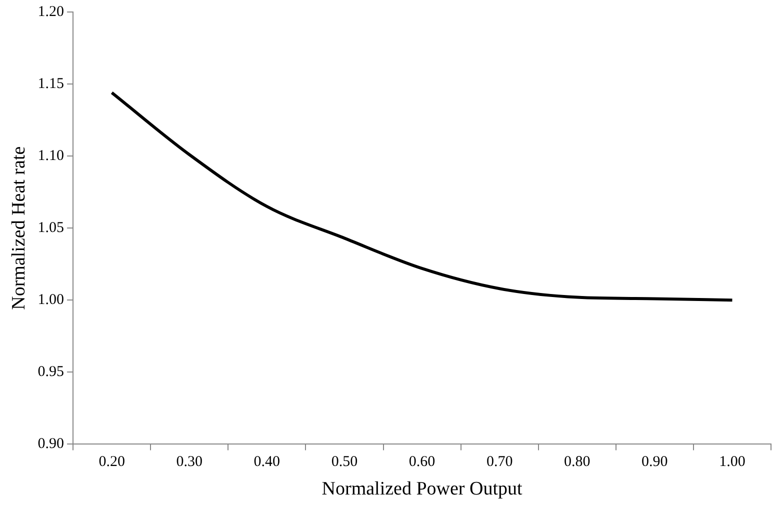 This screenshot has height=509, width=779. What do you see at coordinates (422, 462) in the screenshot?
I see `x-tick-label: 0.60` at bounding box center [422, 462].